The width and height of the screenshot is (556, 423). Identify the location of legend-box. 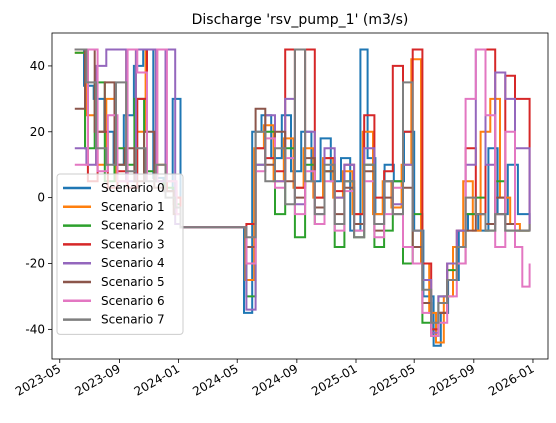
(120, 254).